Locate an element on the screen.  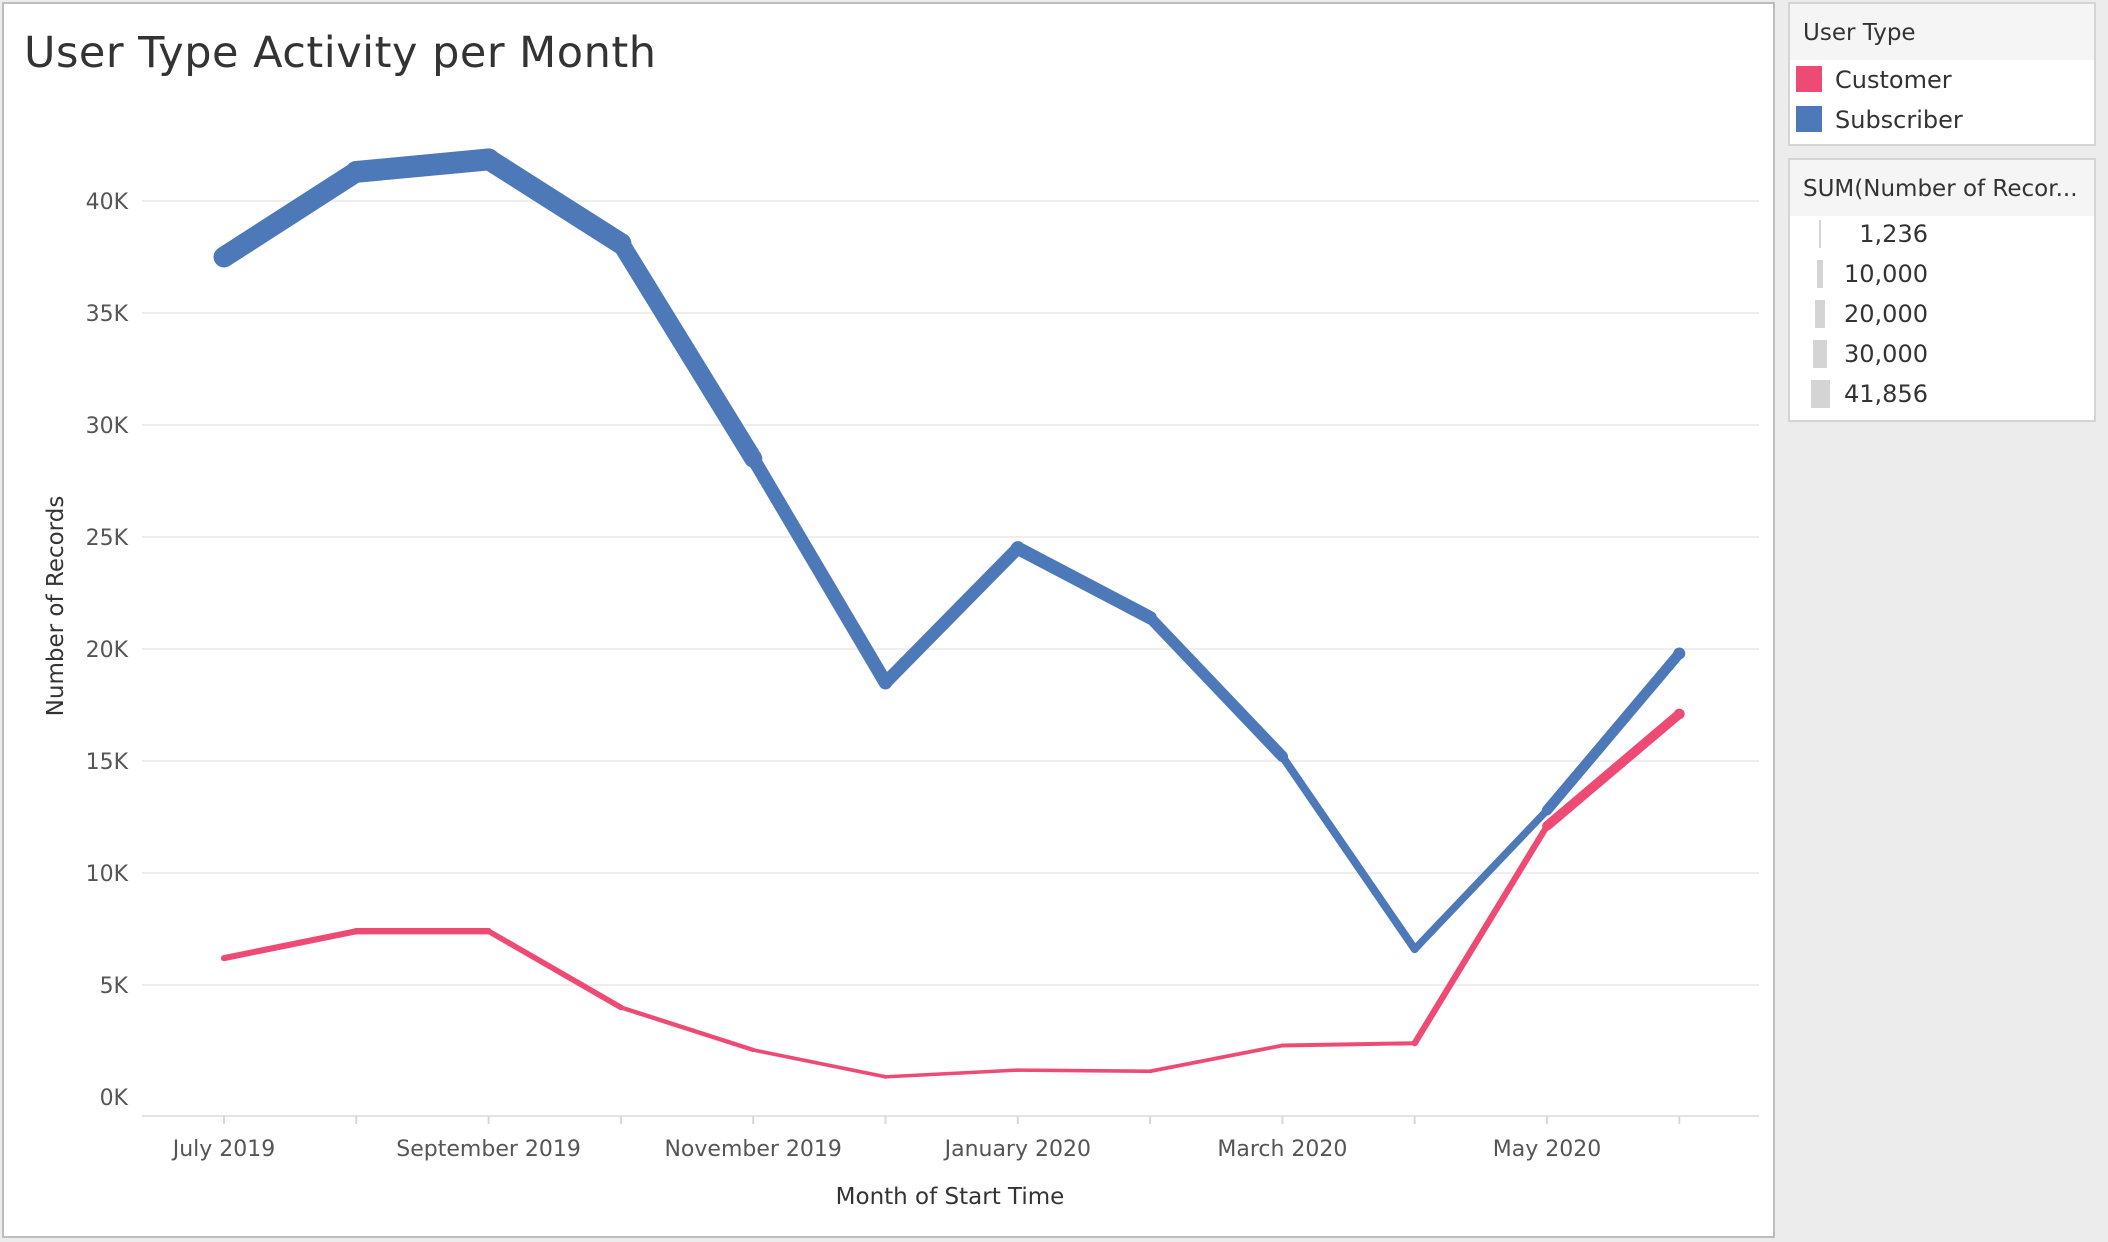
customer-swatch is located at coordinates (1809, 79).